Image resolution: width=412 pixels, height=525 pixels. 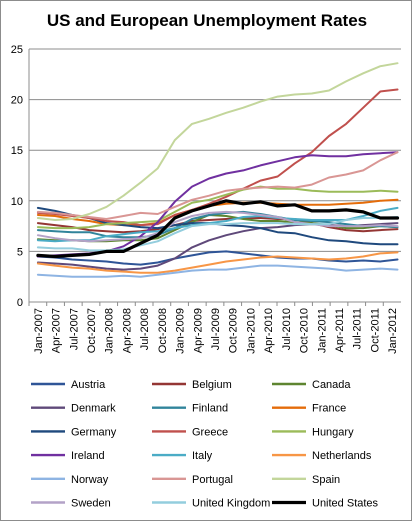 What do you see at coordinates (91, 504) in the screenshot?
I see `legend-label: Sweden` at bounding box center [91, 504].